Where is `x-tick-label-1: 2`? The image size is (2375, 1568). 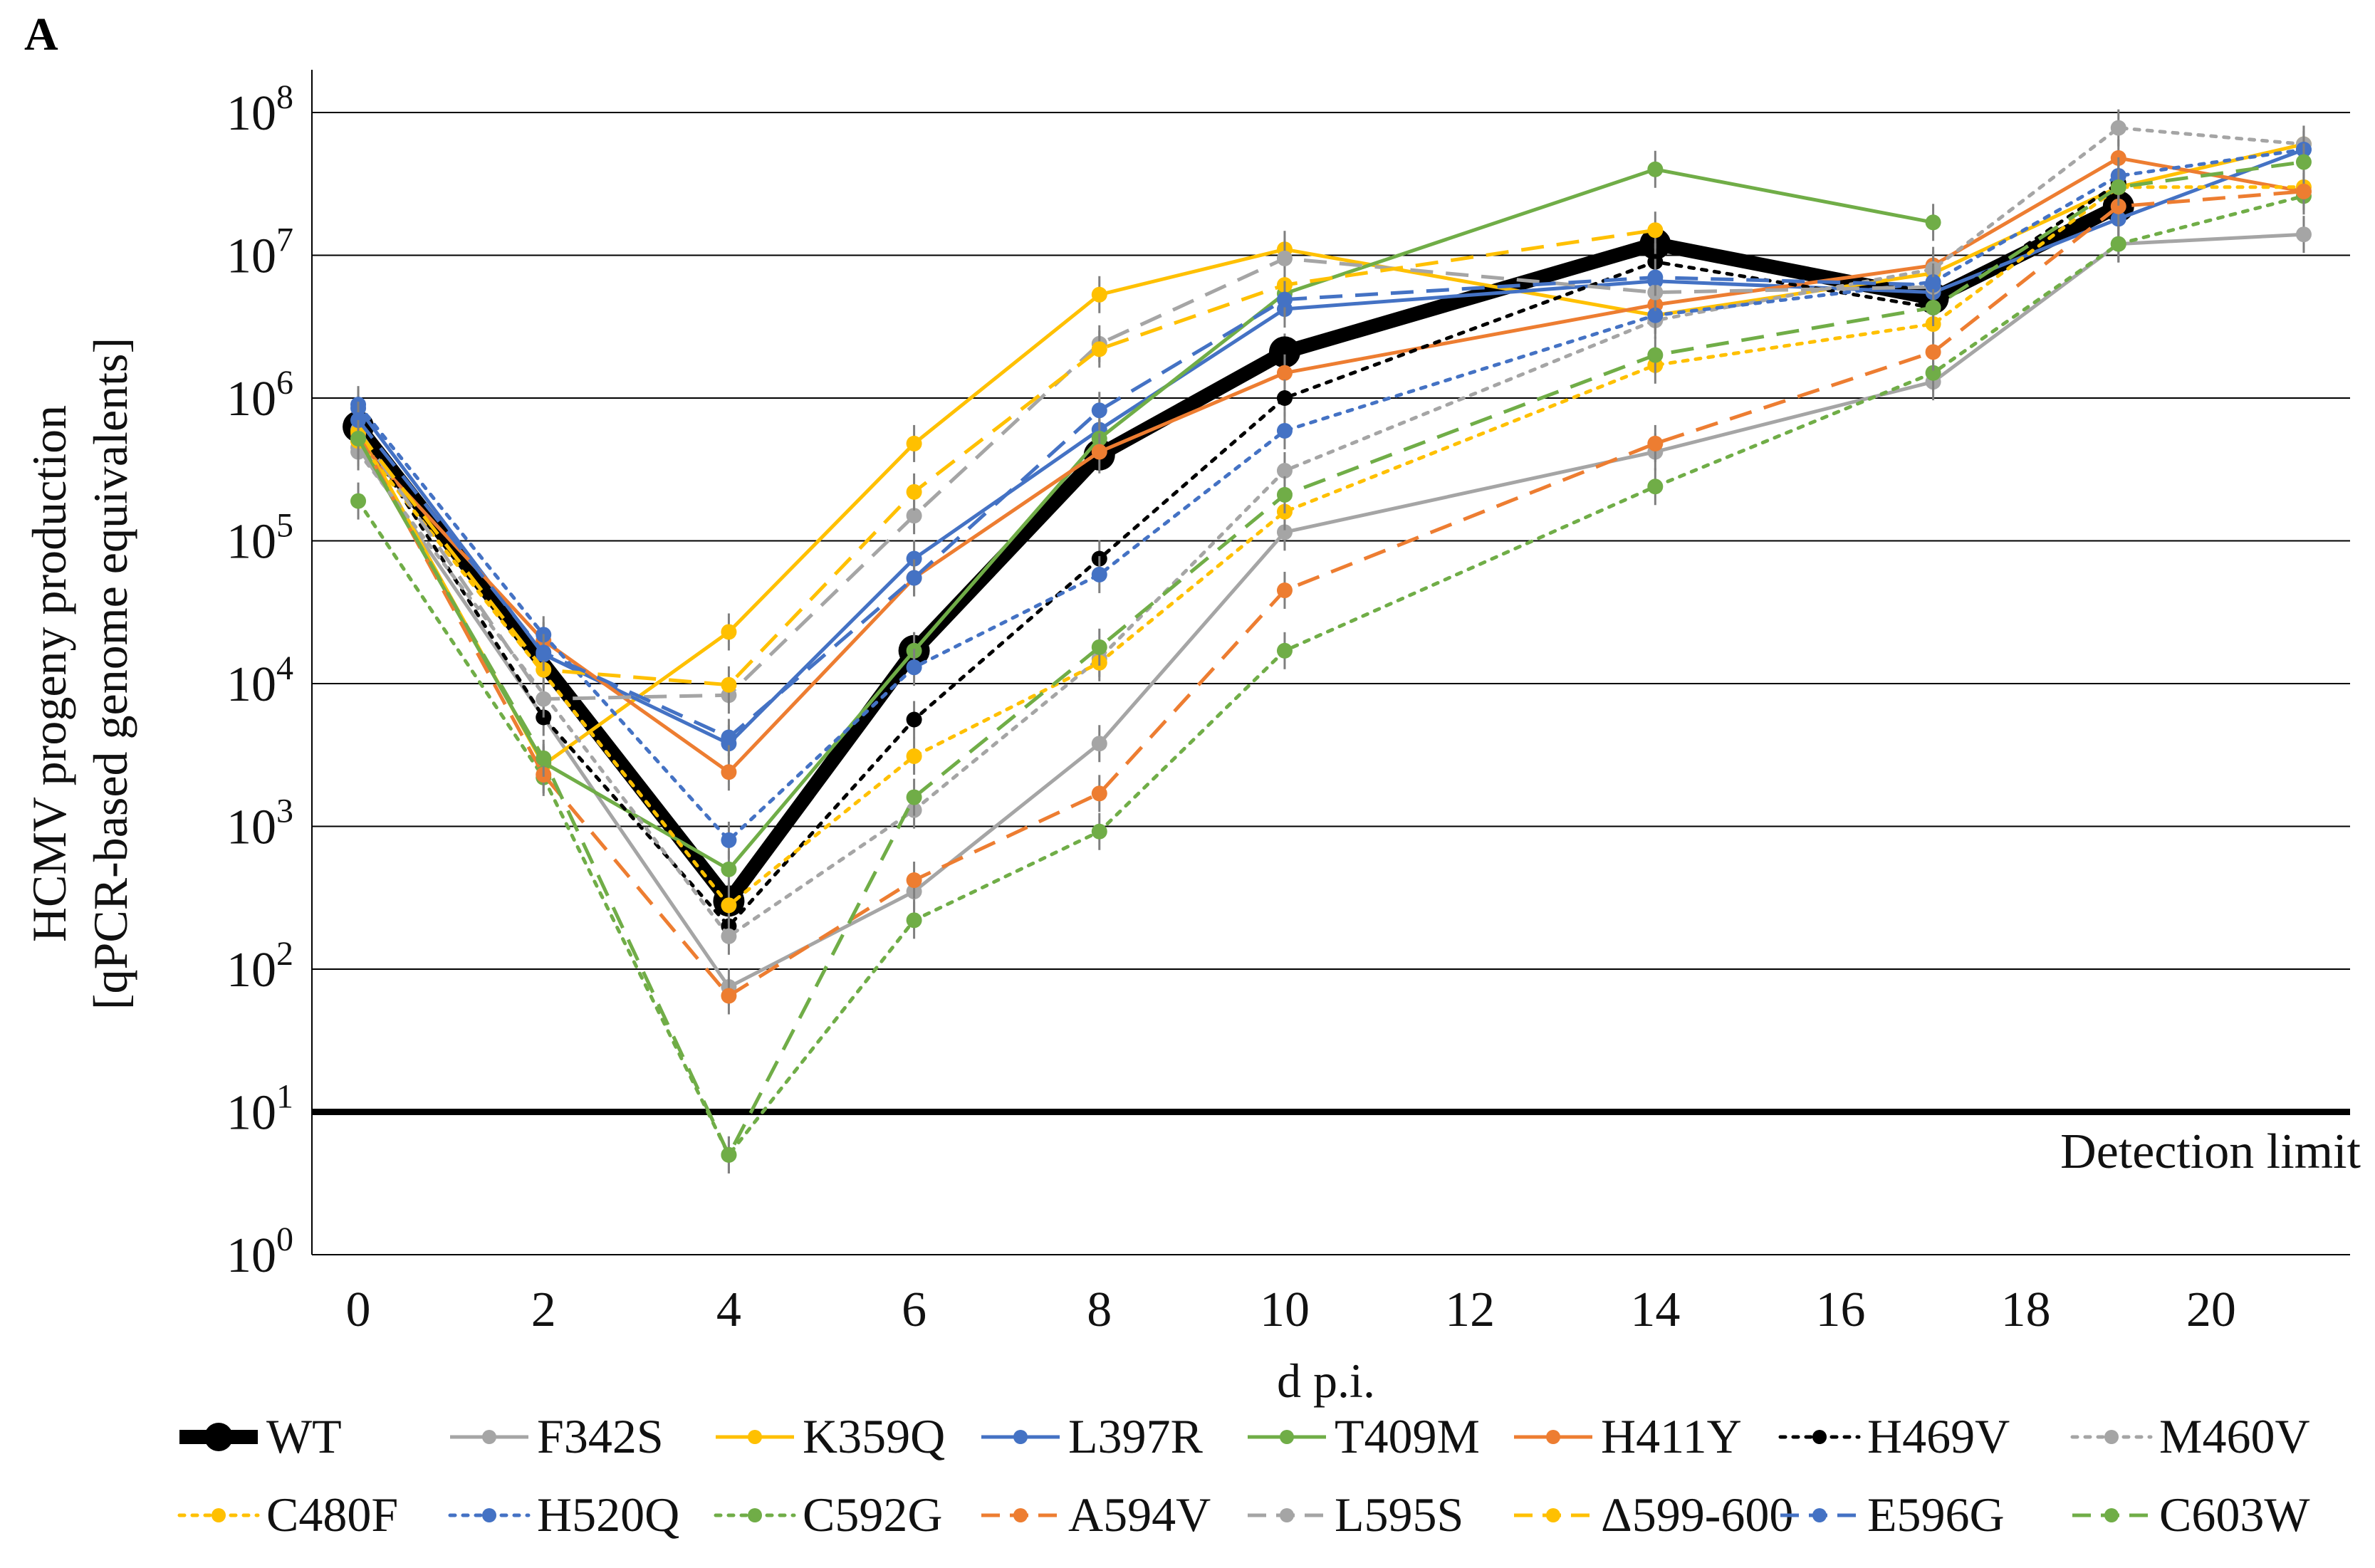 x-tick-label-1: 2 is located at coordinates (543, 1309).